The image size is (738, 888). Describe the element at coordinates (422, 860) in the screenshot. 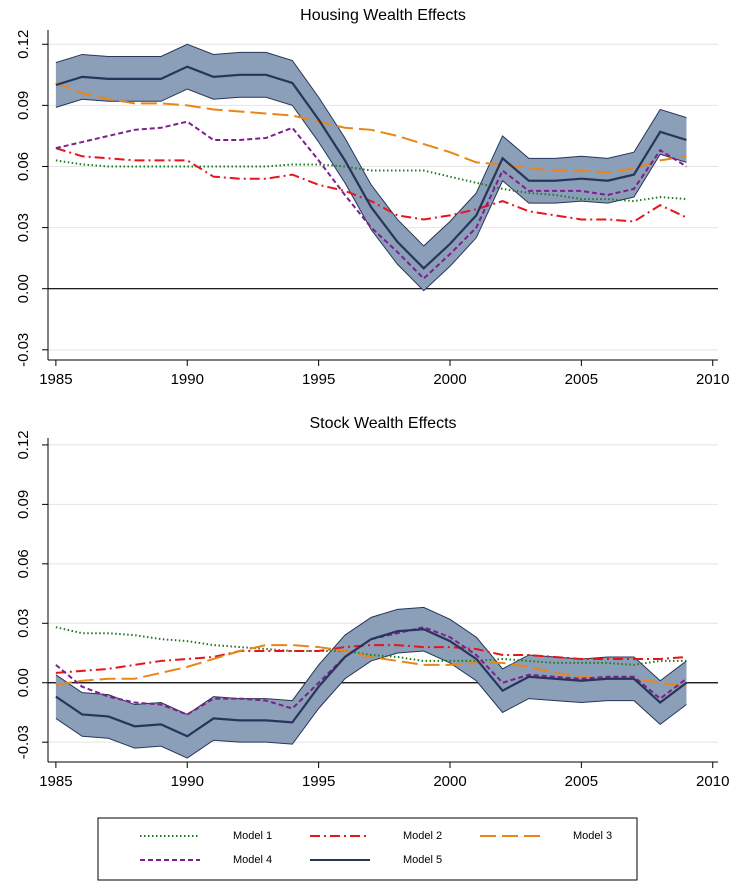

I see `legend-label: Model 5` at that location.